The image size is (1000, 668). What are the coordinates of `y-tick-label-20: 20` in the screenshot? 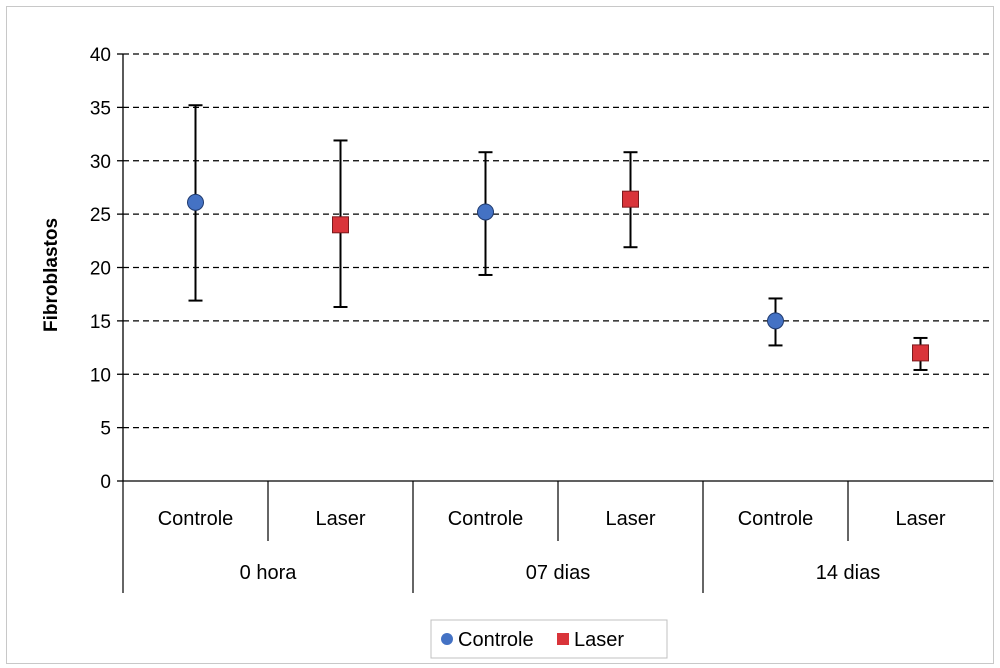 It's located at (100, 269).